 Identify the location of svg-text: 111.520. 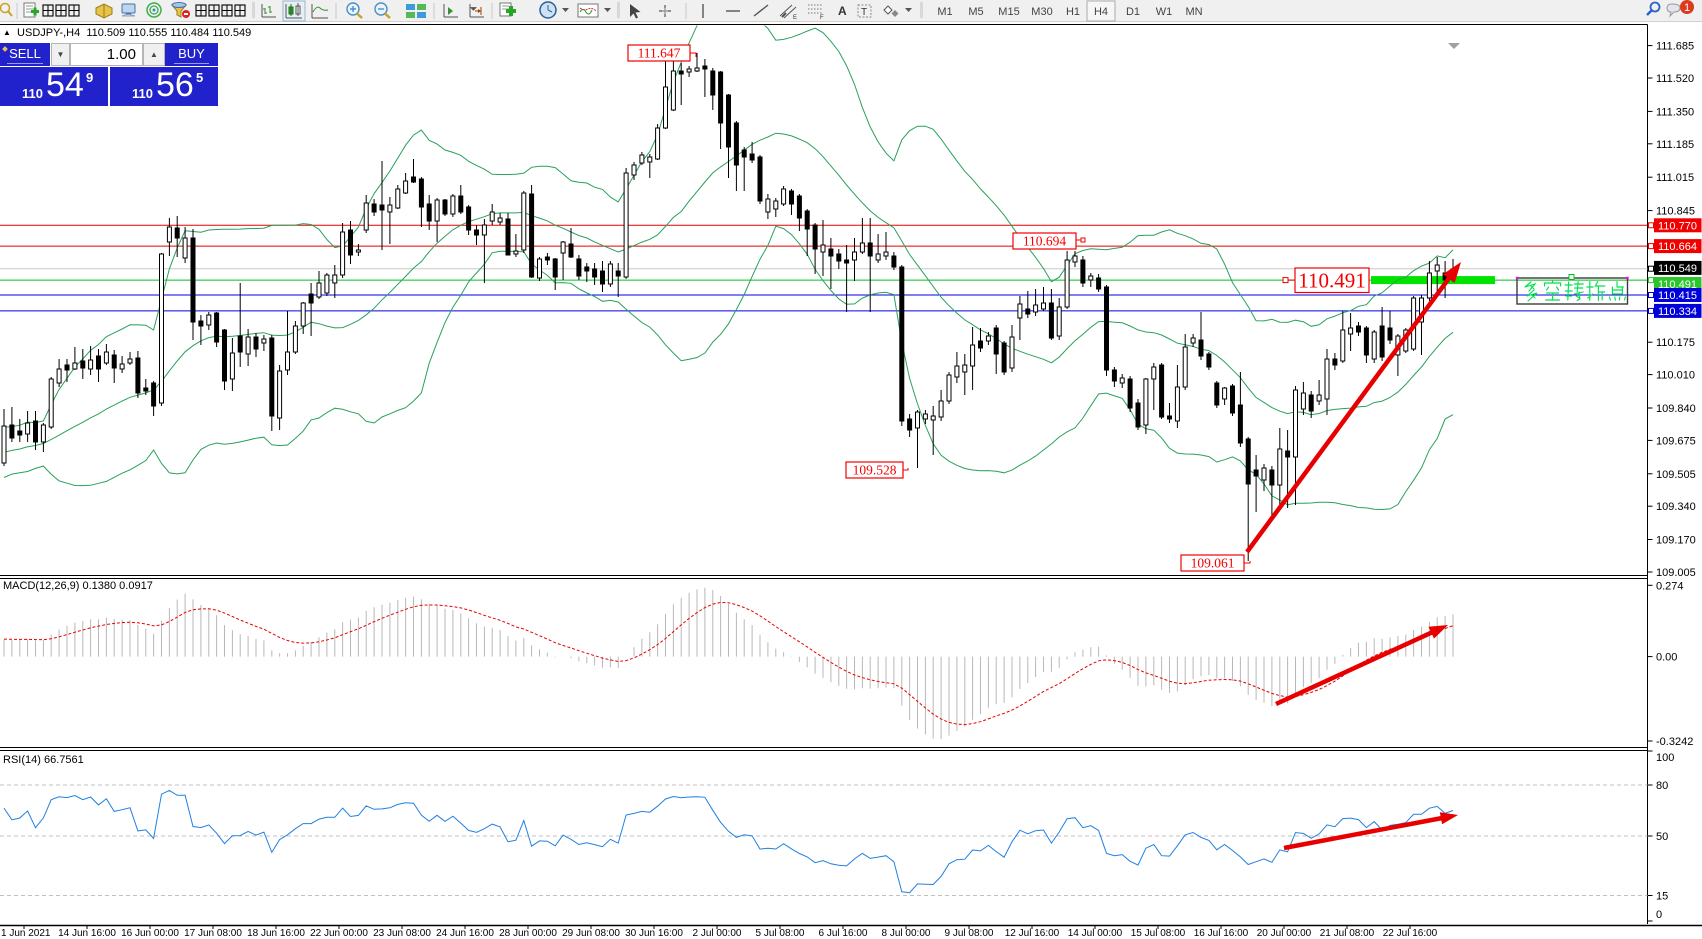
(1675, 79).